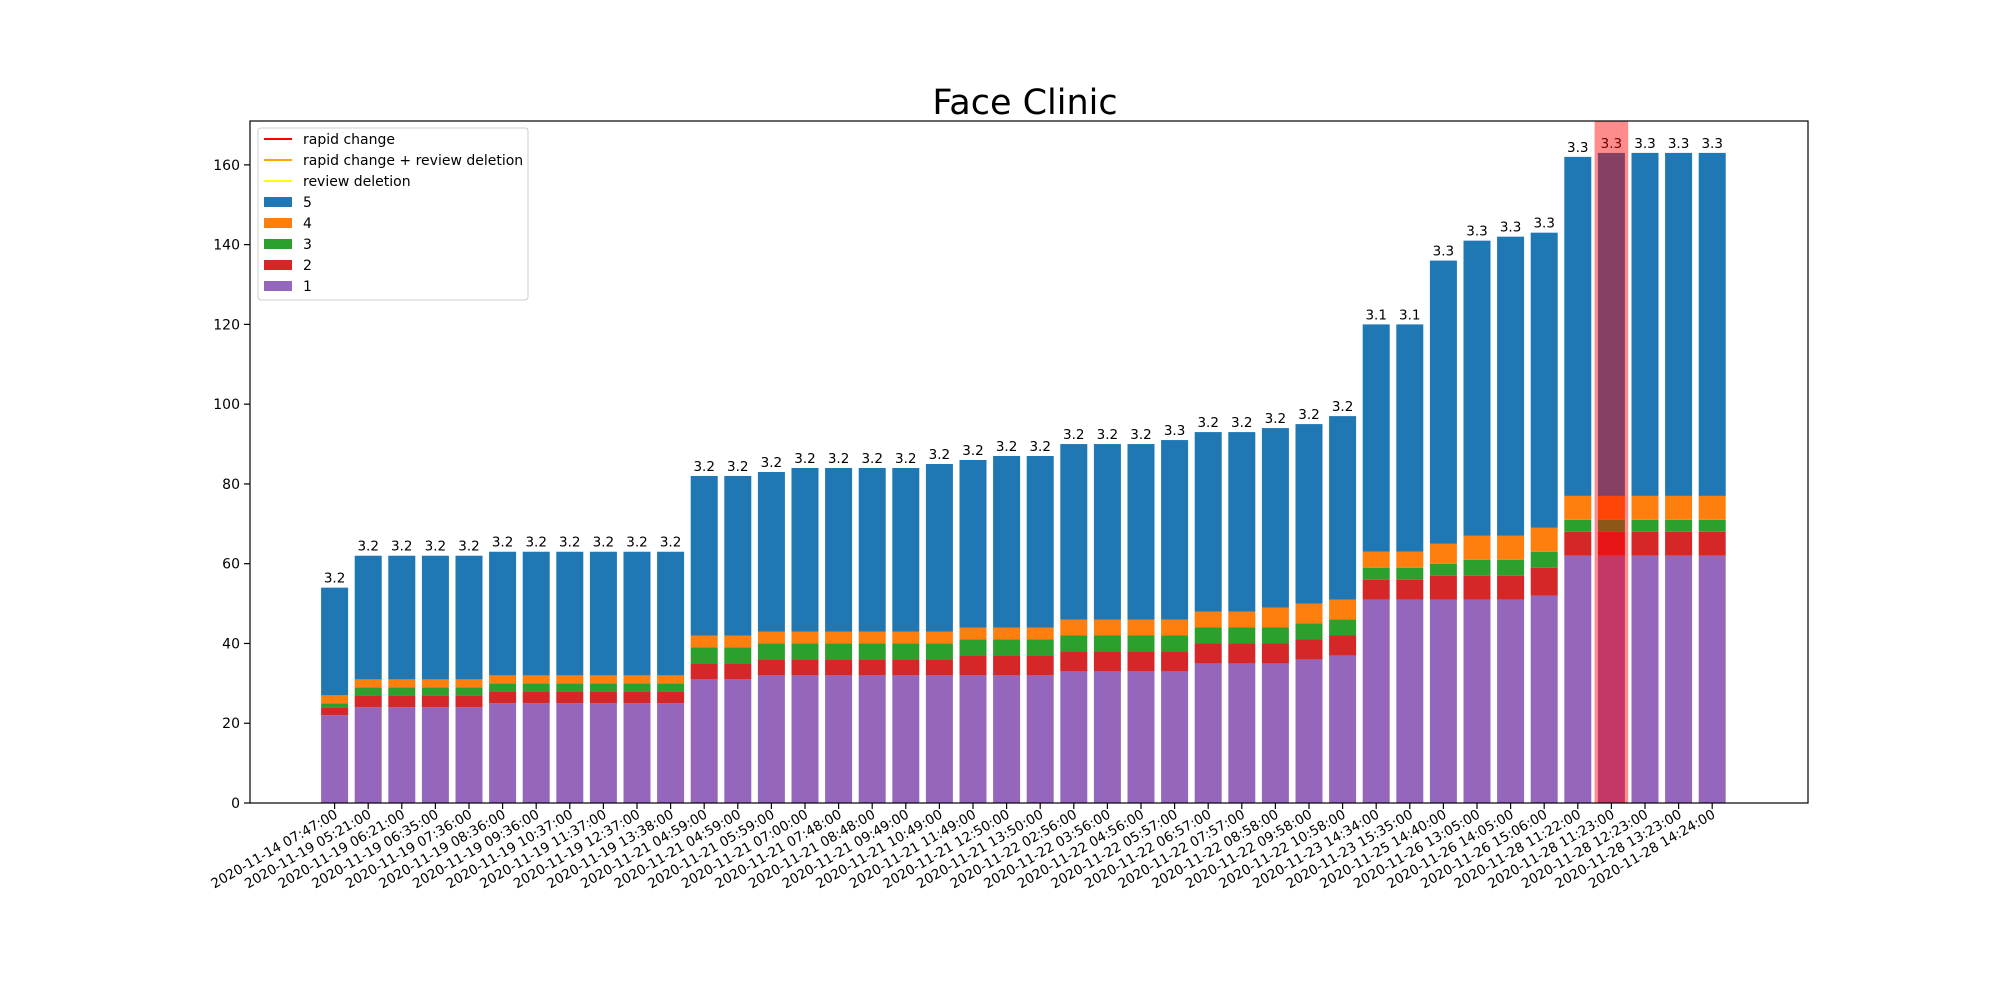 The width and height of the screenshot is (2000, 1004). I want to click on legend-entry-label: 1, so click(307, 287).